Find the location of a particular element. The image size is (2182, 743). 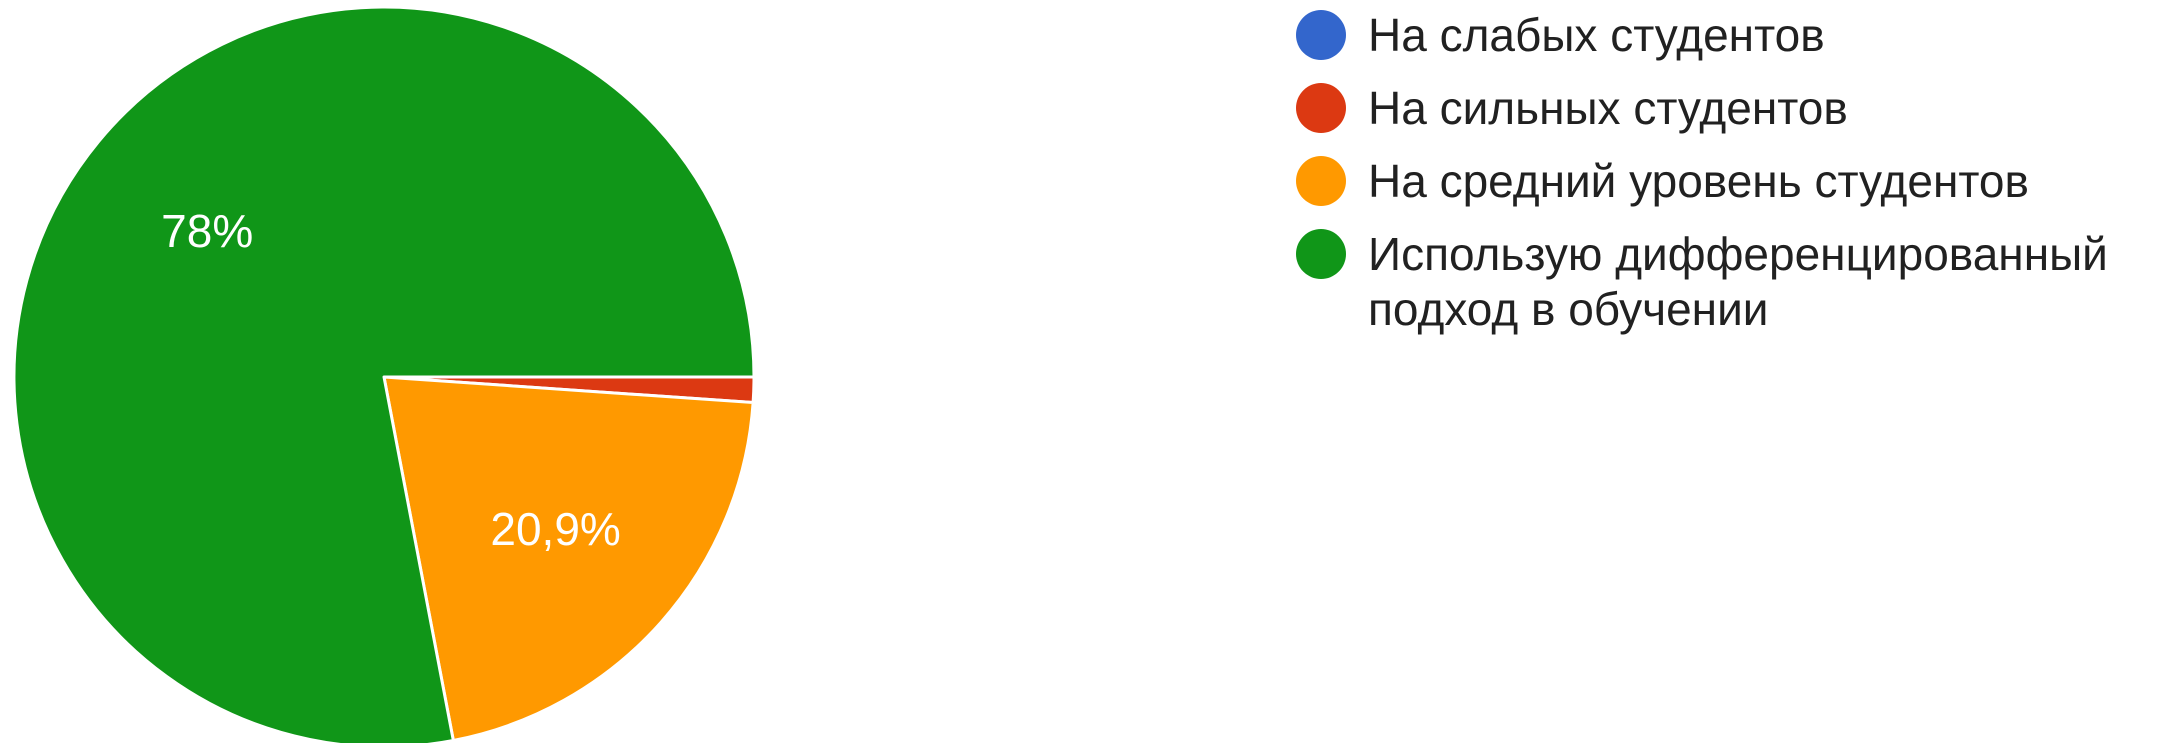

legend-item-weak-students: На слабых студентов is located at coordinates (1736, 35).